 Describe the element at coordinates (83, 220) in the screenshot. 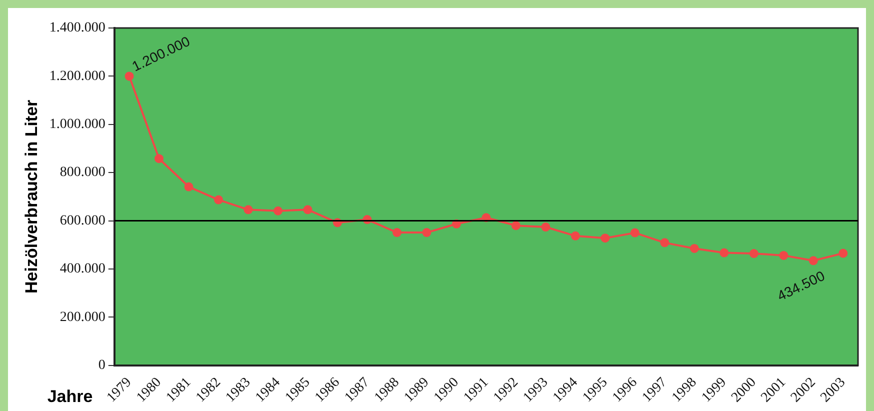

I see `y-tick-label: 600.000` at that location.